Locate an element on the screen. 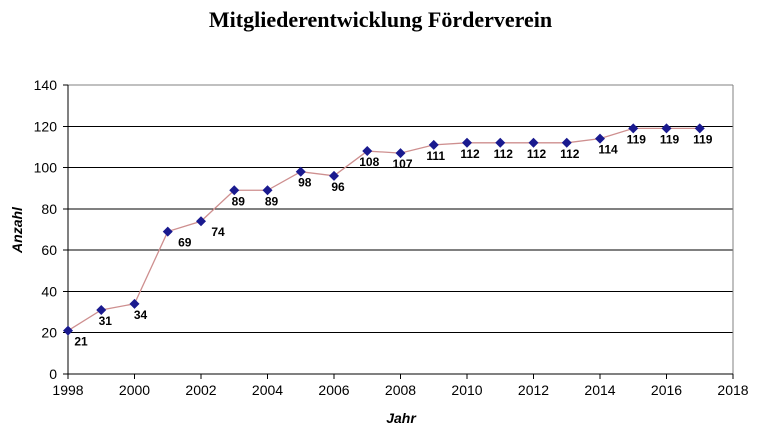 This screenshot has height=430, width=761. x-tick-label: 2010 is located at coordinates (466, 390).